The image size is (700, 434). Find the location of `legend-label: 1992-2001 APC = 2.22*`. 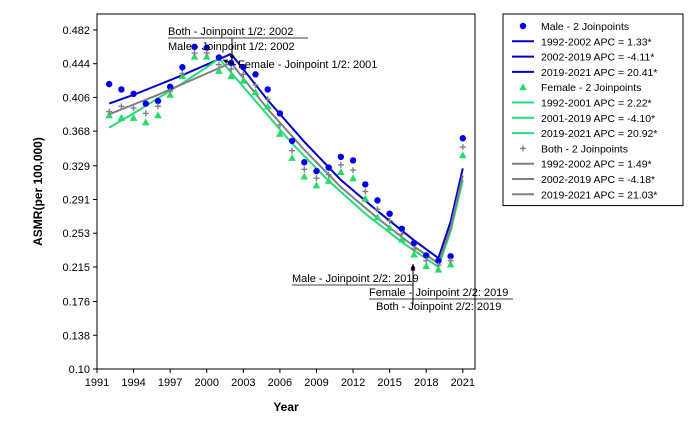

legend-label: 1992-2001 APC = 2.22* is located at coordinates (596, 104).